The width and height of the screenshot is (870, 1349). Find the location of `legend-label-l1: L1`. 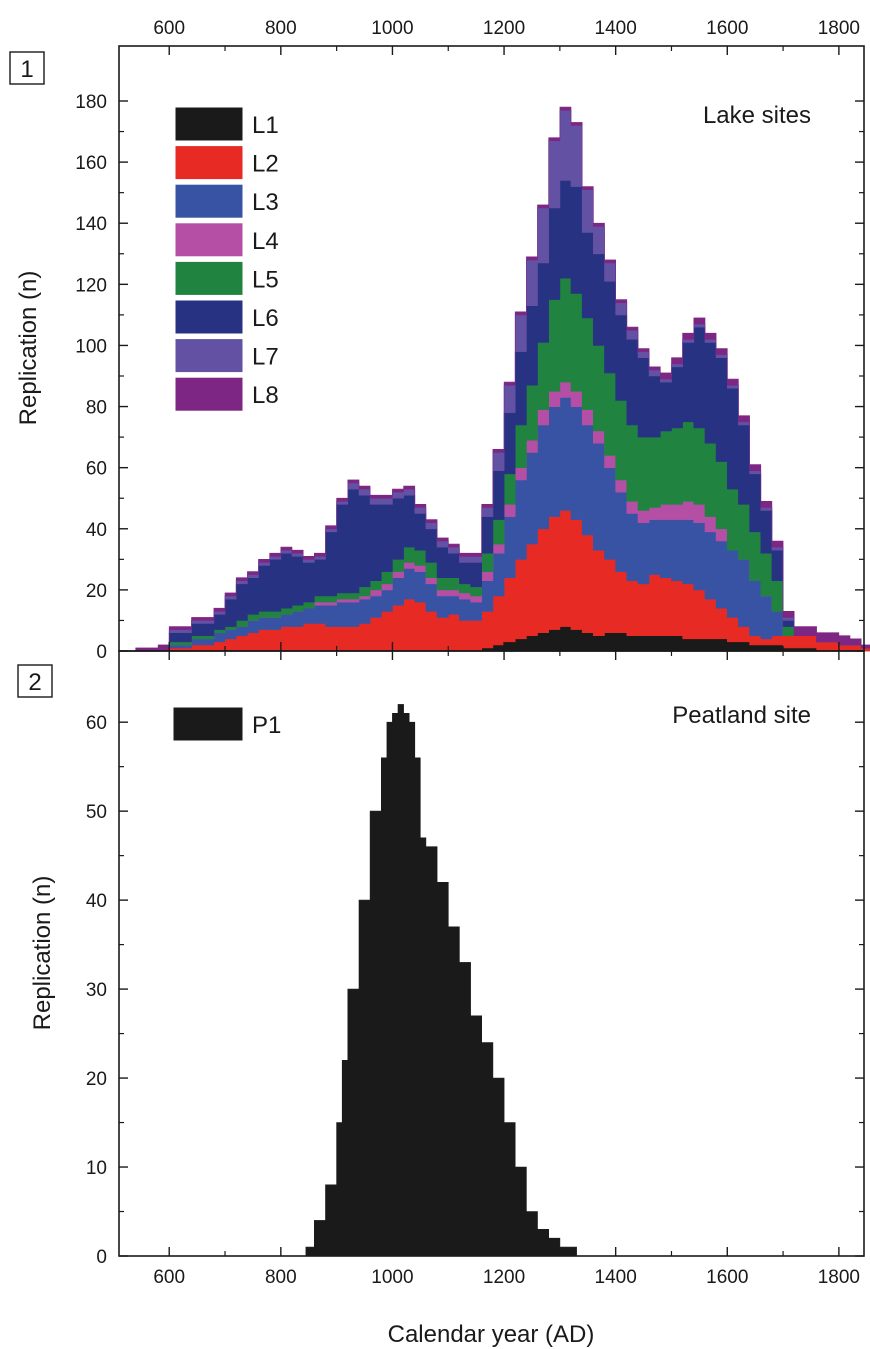

legend-label-l1: L1 is located at coordinates (265, 125).